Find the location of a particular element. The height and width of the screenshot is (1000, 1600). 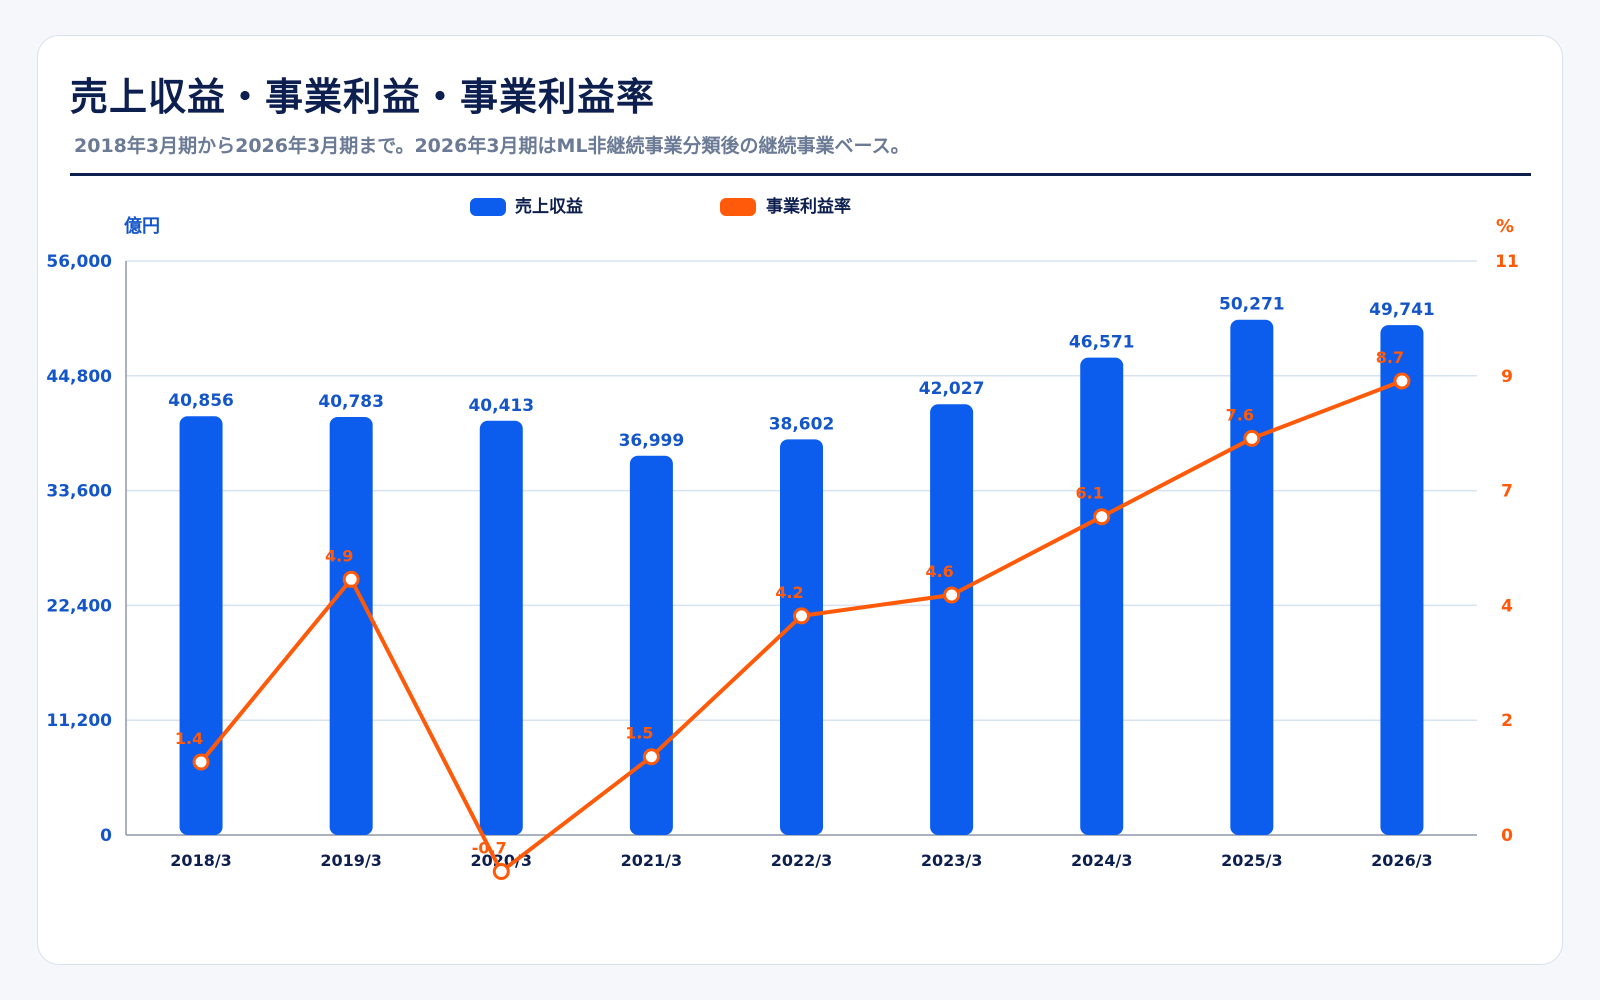

line-value-label: 8.7 is located at coordinates (1390, 357).